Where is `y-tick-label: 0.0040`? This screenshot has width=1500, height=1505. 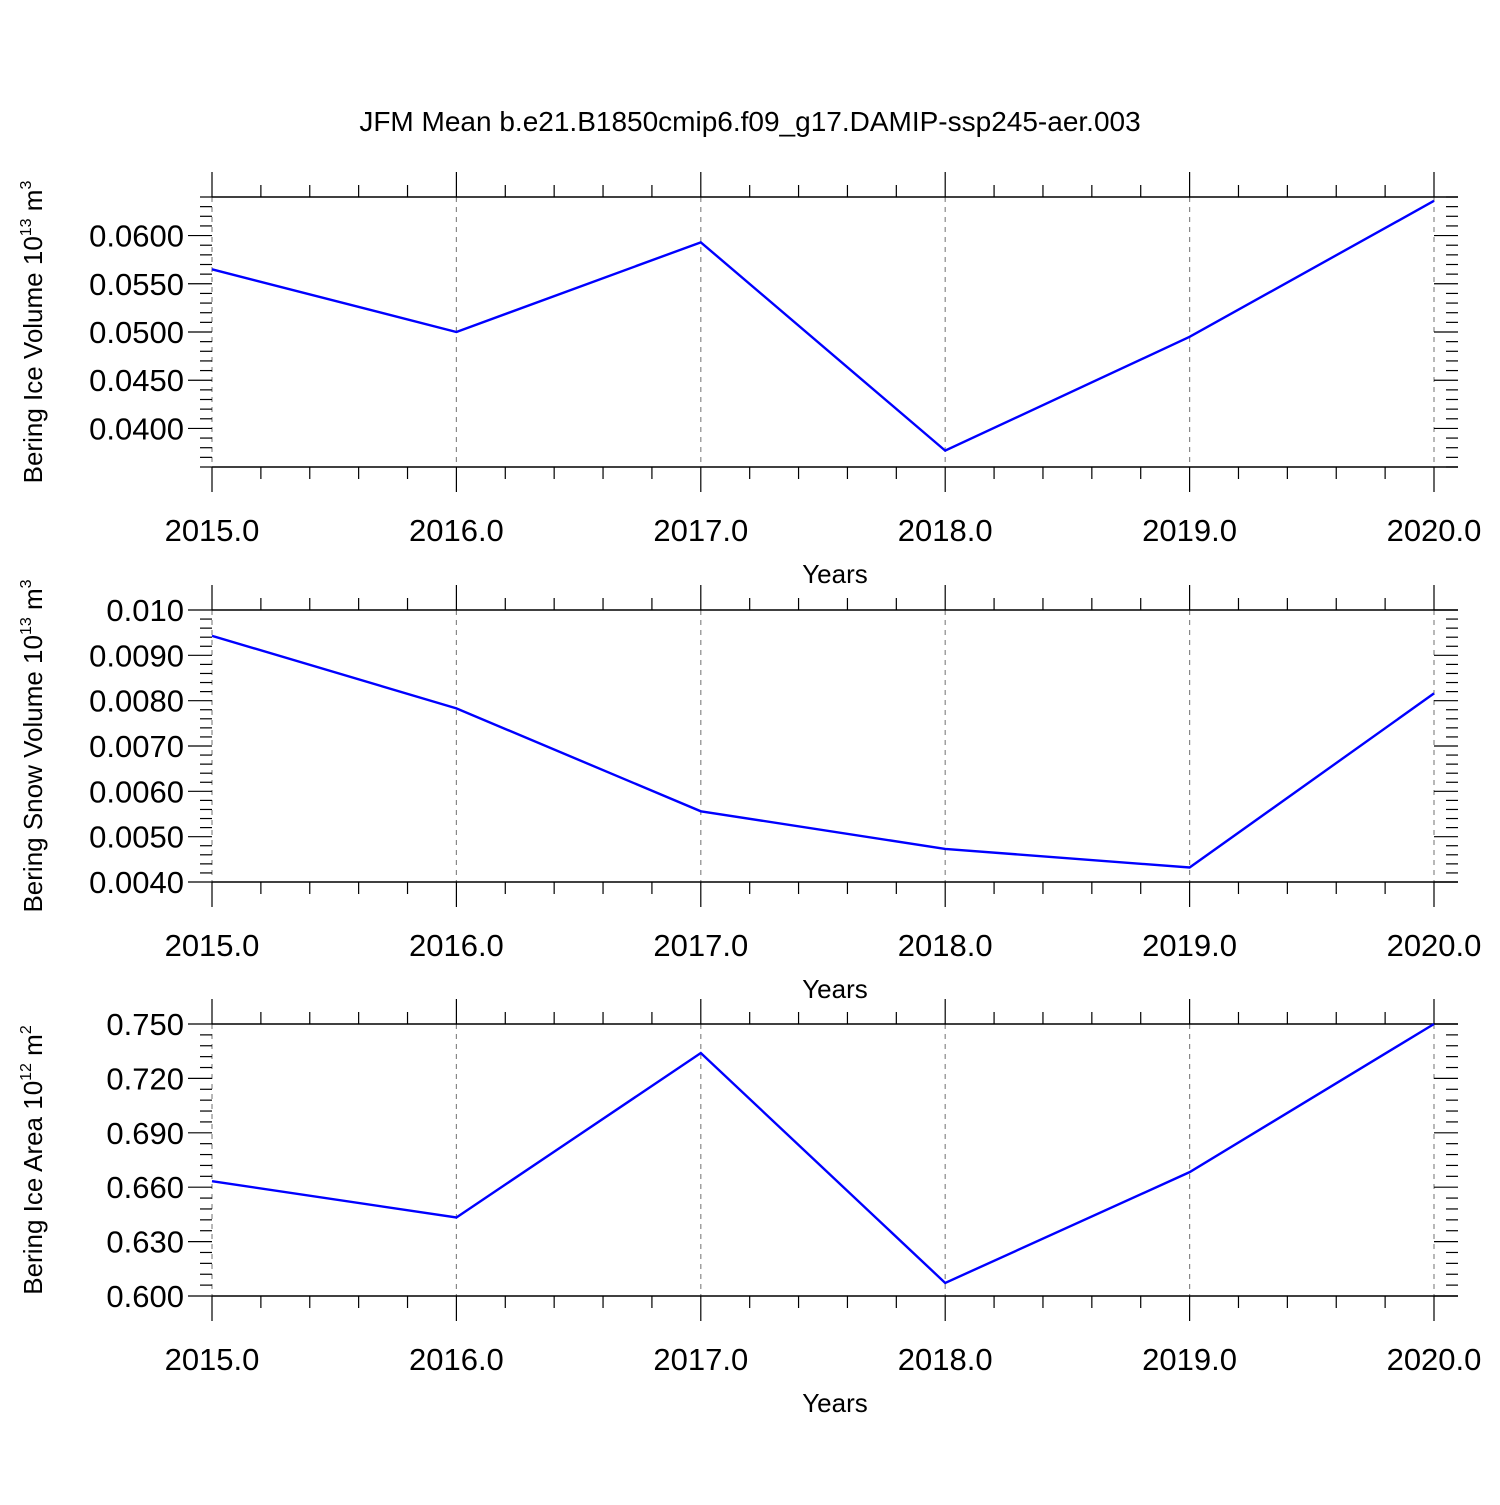
y-tick-label: 0.0040 is located at coordinates (136, 882).